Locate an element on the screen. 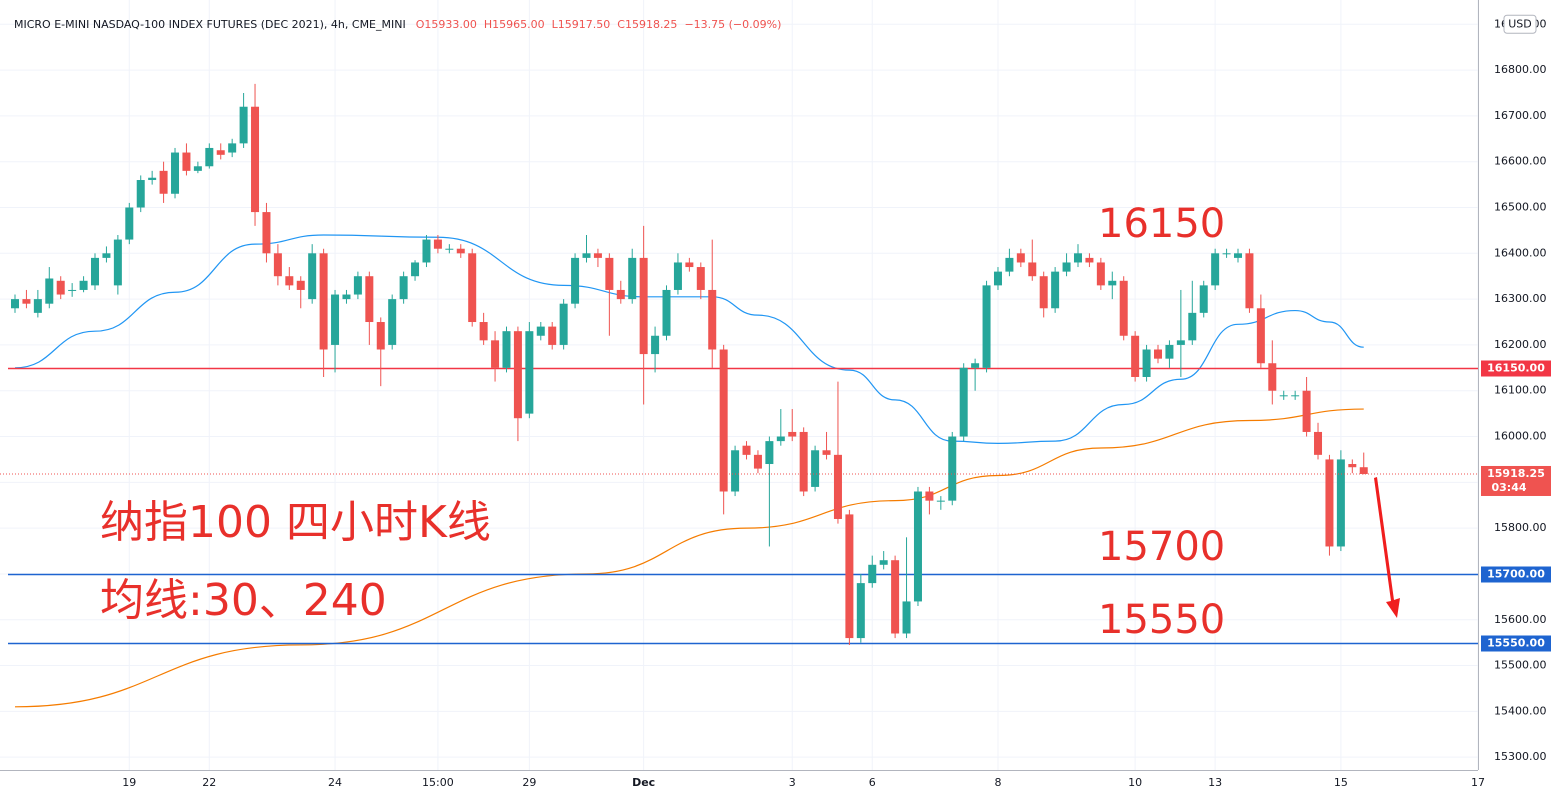 This screenshot has height=799, width=1556. ohlc-legend-item: L15917.50 is located at coordinates (581, 24).